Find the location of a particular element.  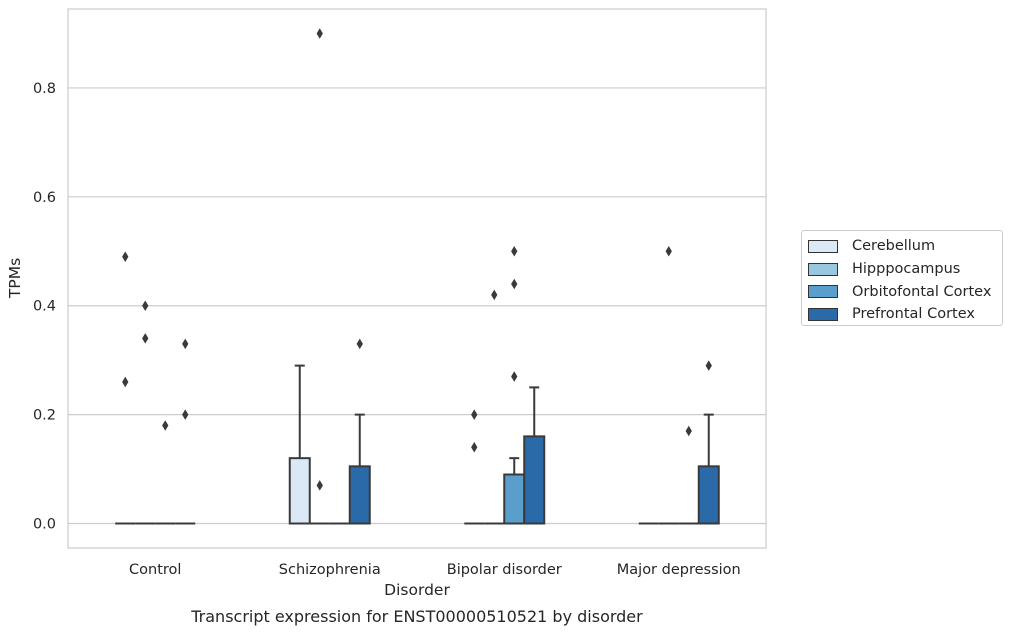

legend-swatch-orbitofrontal is located at coordinates (823, 292).